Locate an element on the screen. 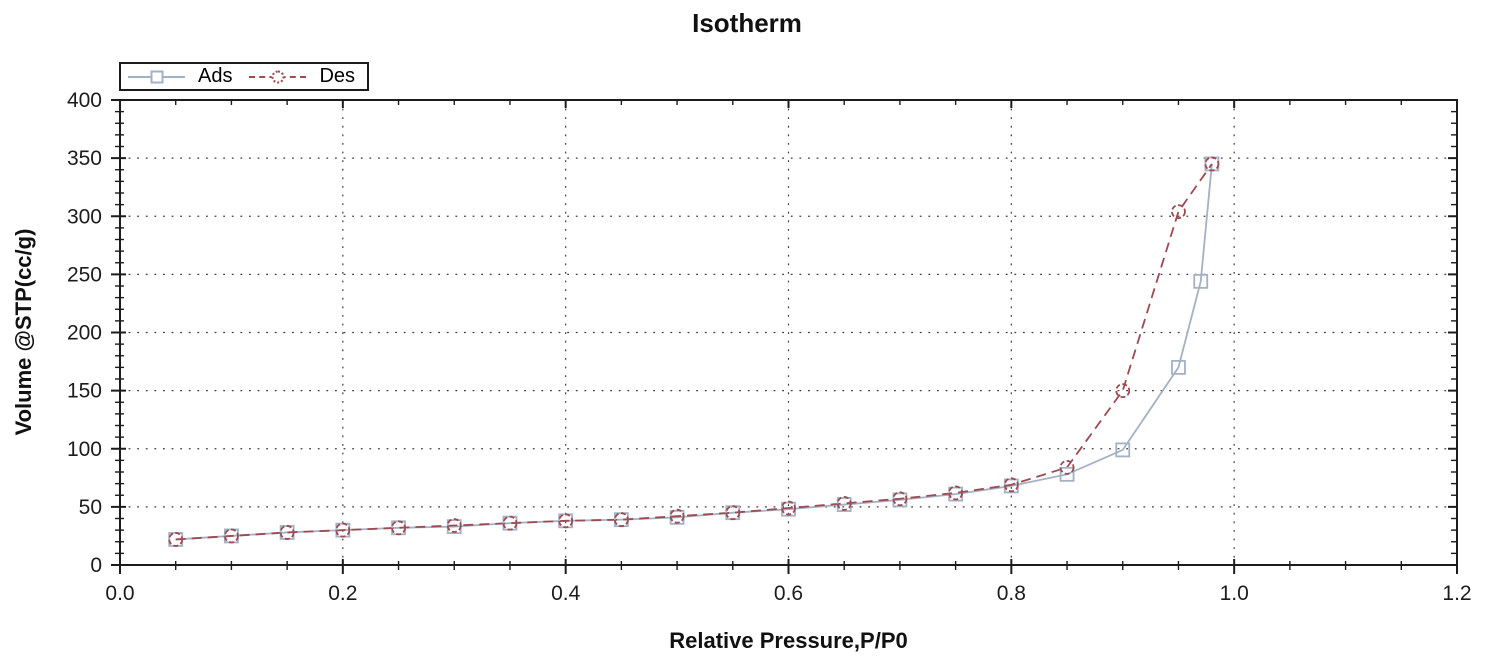 The height and width of the screenshot is (667, 1494). des-circle-marker-icon is located at coordinates (278, 76).